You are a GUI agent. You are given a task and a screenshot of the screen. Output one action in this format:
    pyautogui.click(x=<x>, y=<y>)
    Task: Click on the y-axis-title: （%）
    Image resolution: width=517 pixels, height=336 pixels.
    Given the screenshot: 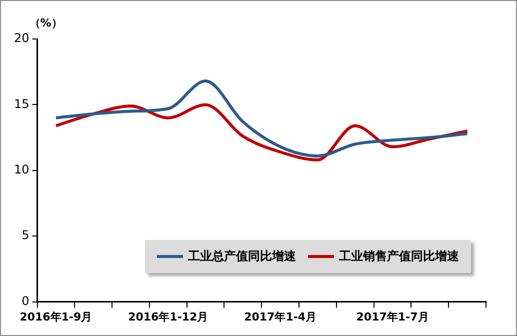 What is the action you would take?
    pyautogui.click(x=45, y=23)
    